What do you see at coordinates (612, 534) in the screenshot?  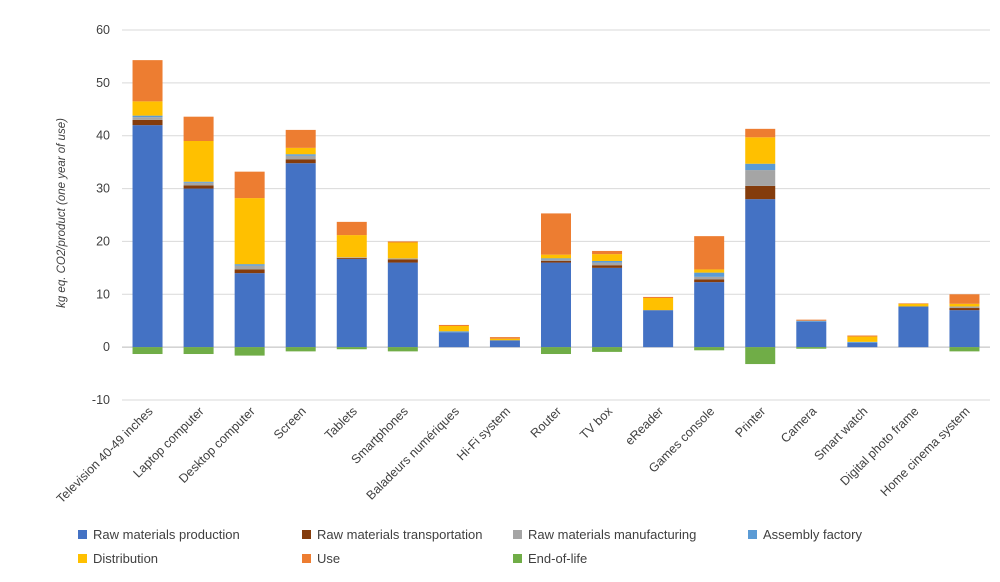 I see `legend-label: Raw materials manufacturing` at bounding box center [612, 534].